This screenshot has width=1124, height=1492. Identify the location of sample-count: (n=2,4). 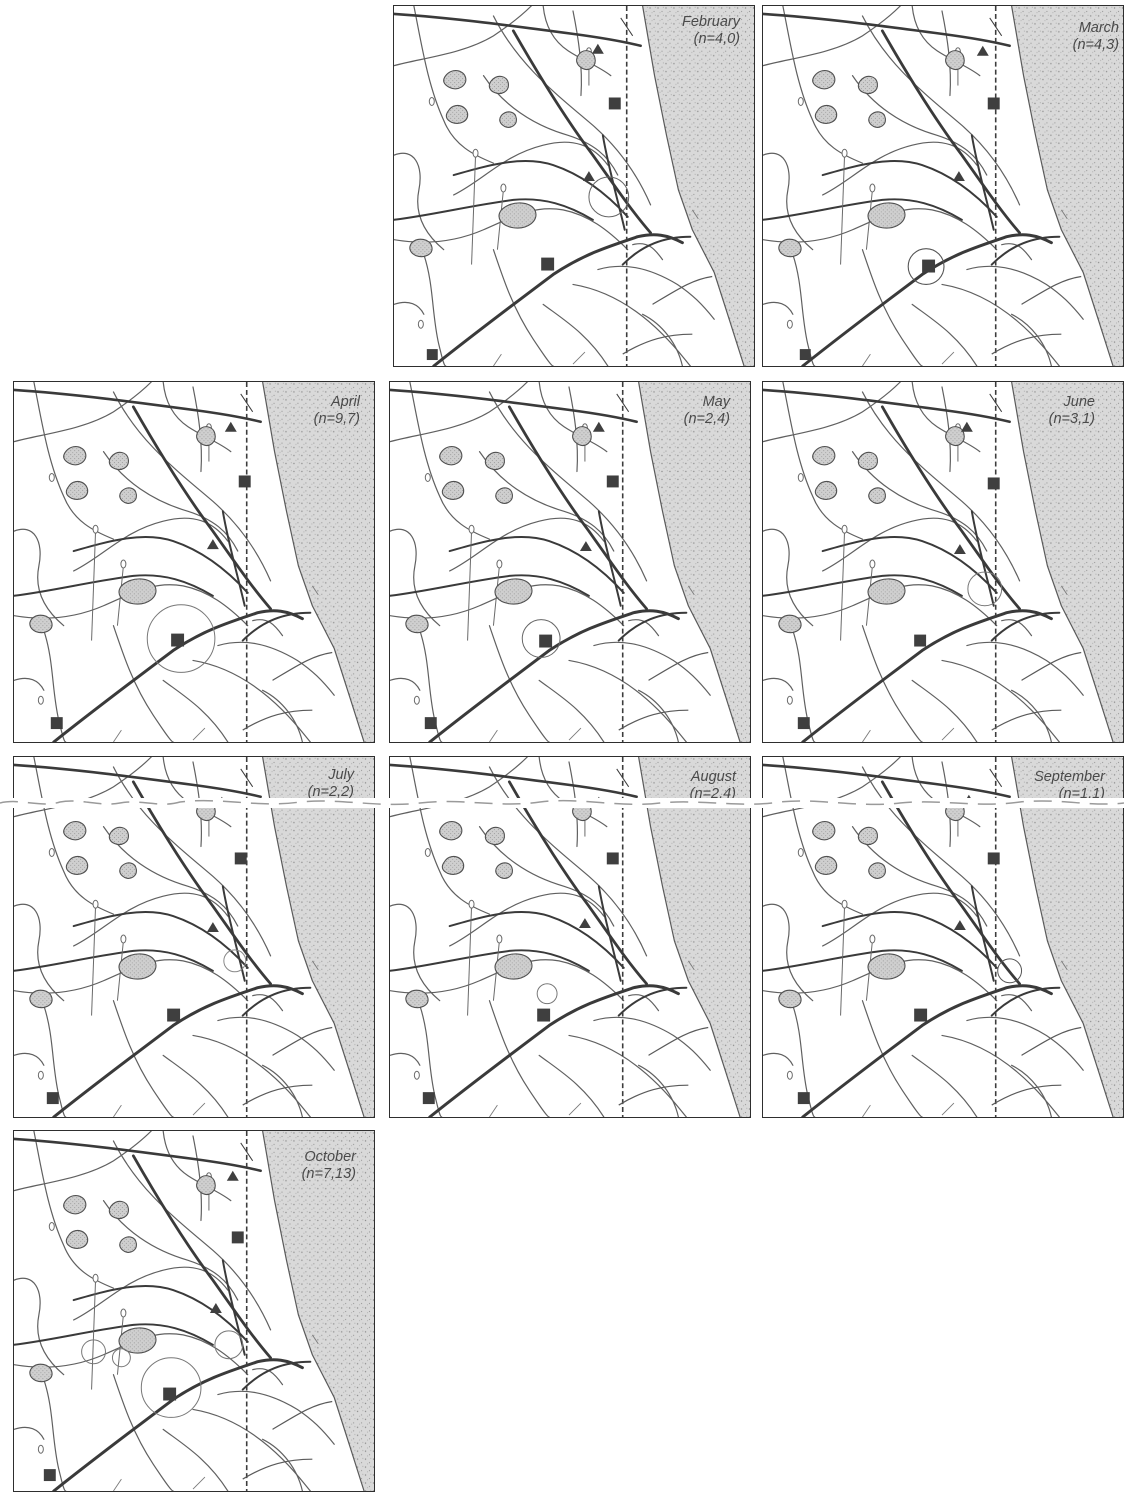
(706, 419).